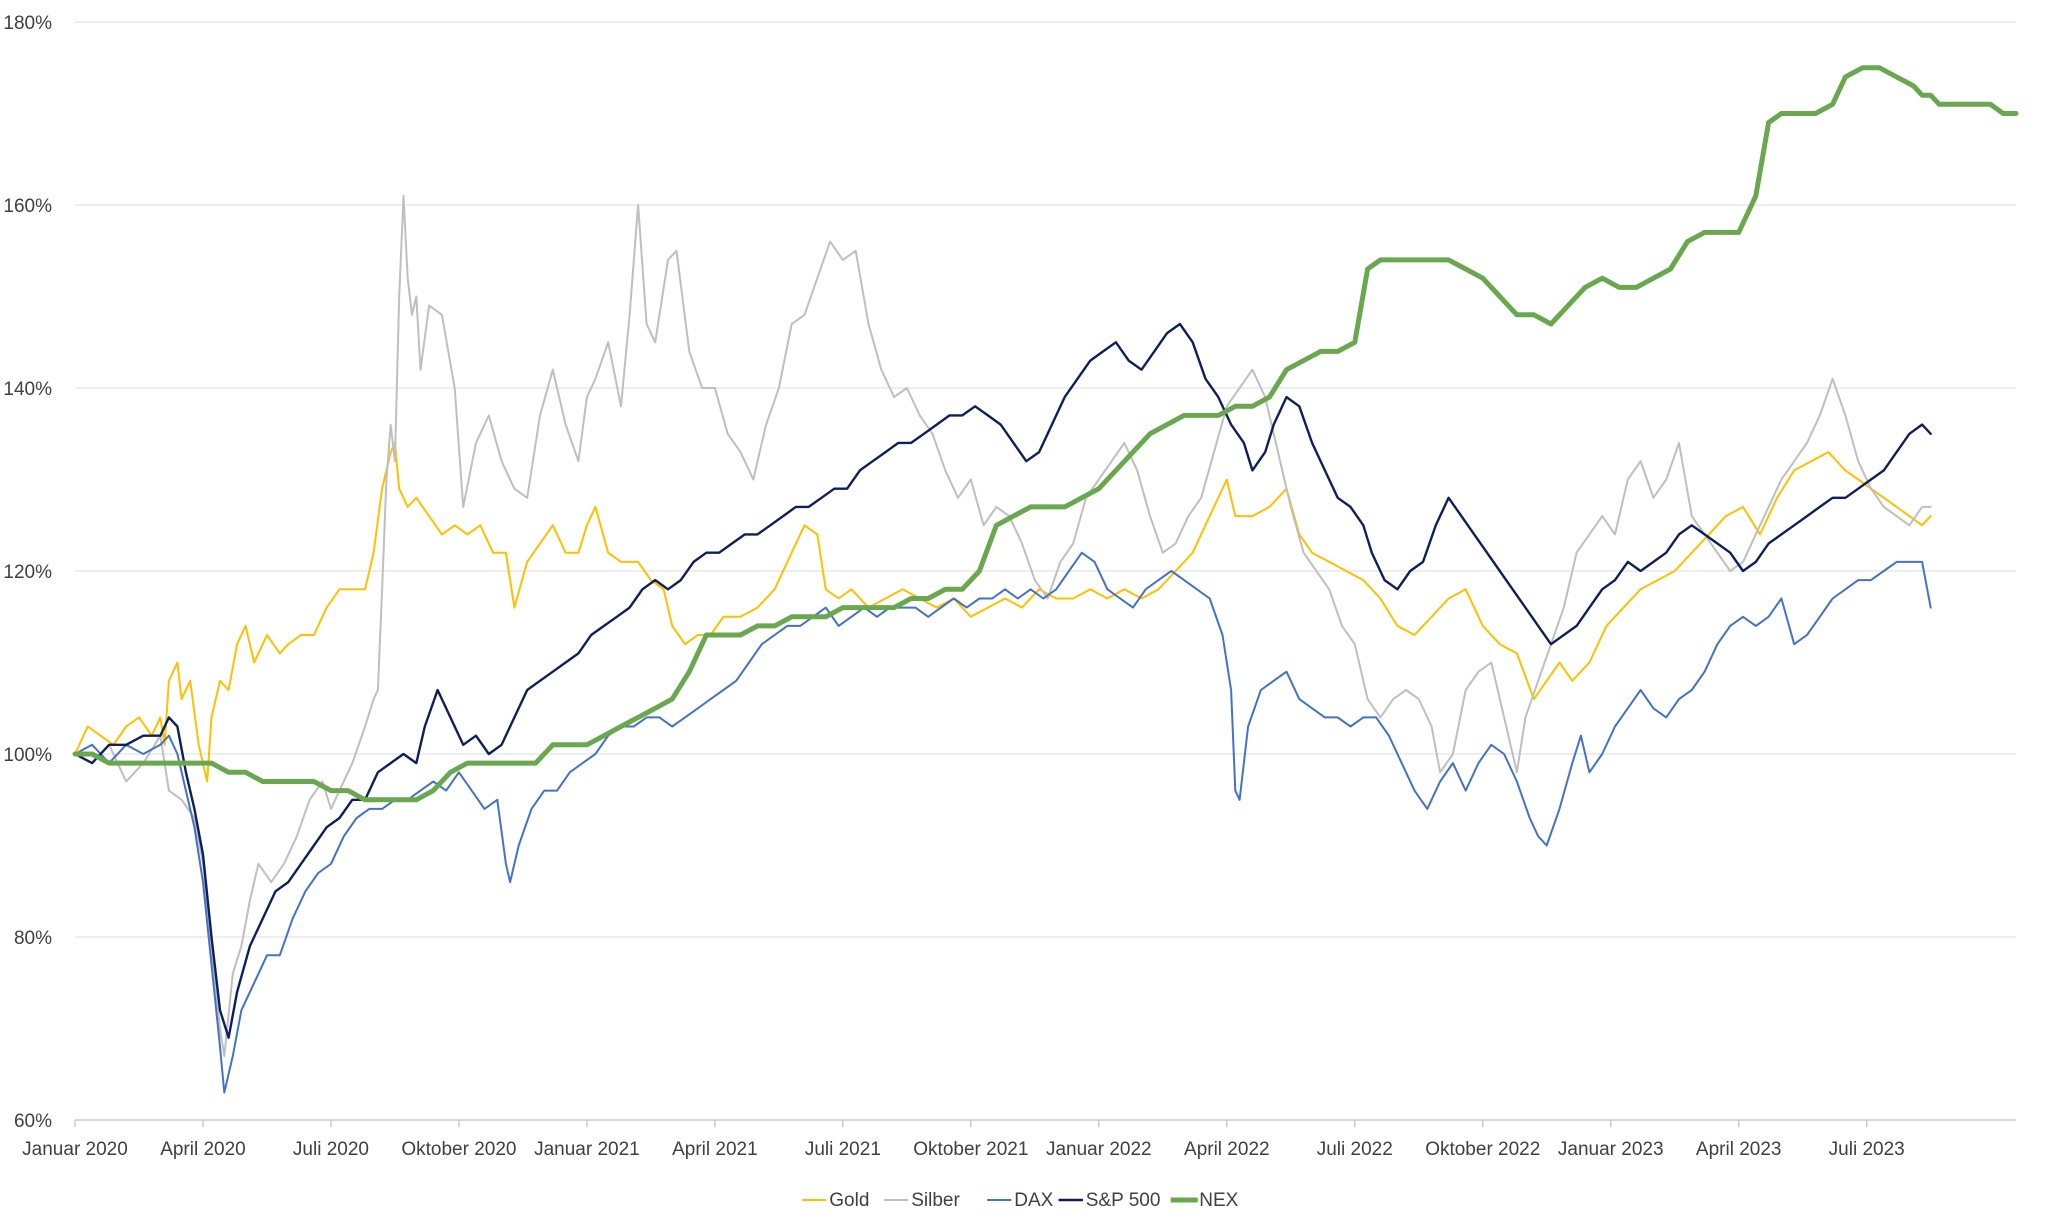  I want to click on legend: Gold Silber DAX S&P 500 NEX, so click(1020, 1200).